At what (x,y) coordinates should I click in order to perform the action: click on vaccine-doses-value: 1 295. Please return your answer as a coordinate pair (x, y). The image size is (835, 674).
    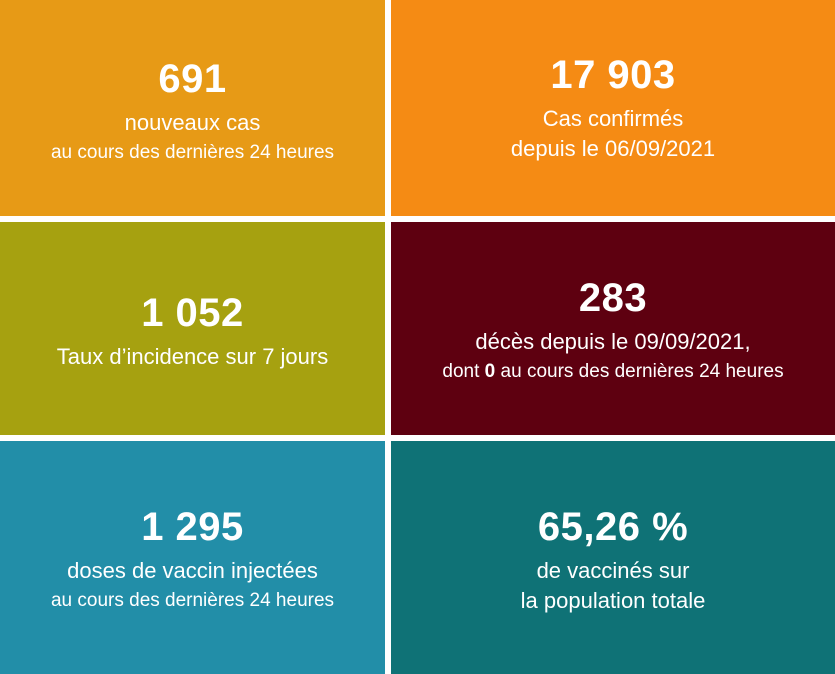
    Looking at the image, I should click on (192, 526).